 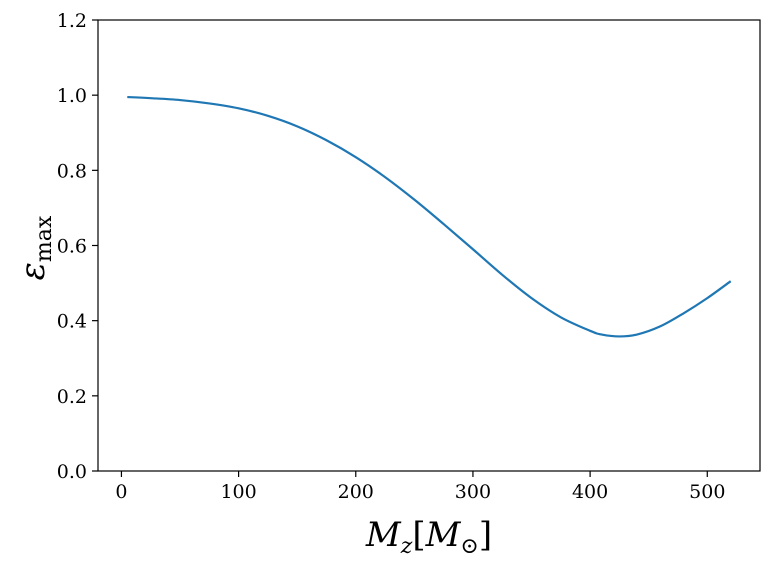 I want to click on x-tick-label: 100, so click(x=238, y=492).